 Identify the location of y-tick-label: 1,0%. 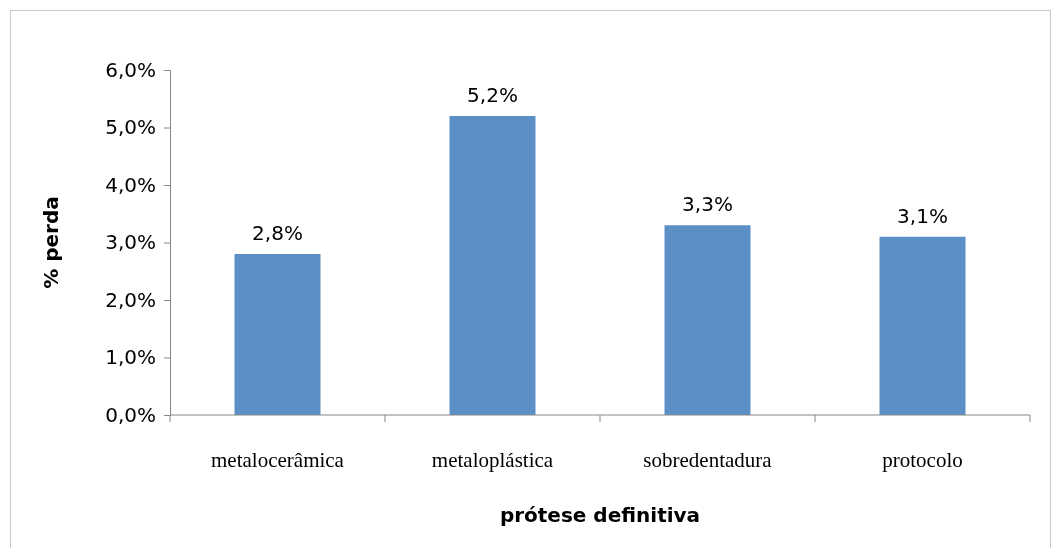
(130, 357).